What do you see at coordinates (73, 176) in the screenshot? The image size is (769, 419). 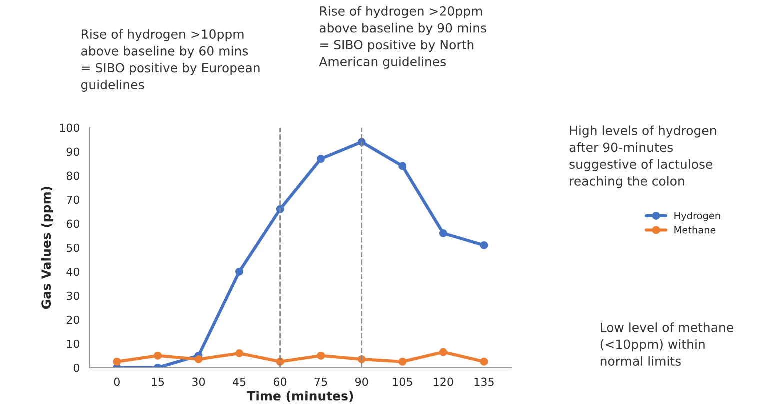 I see `y-tick-label: 80` at bounding box center [73, 176].